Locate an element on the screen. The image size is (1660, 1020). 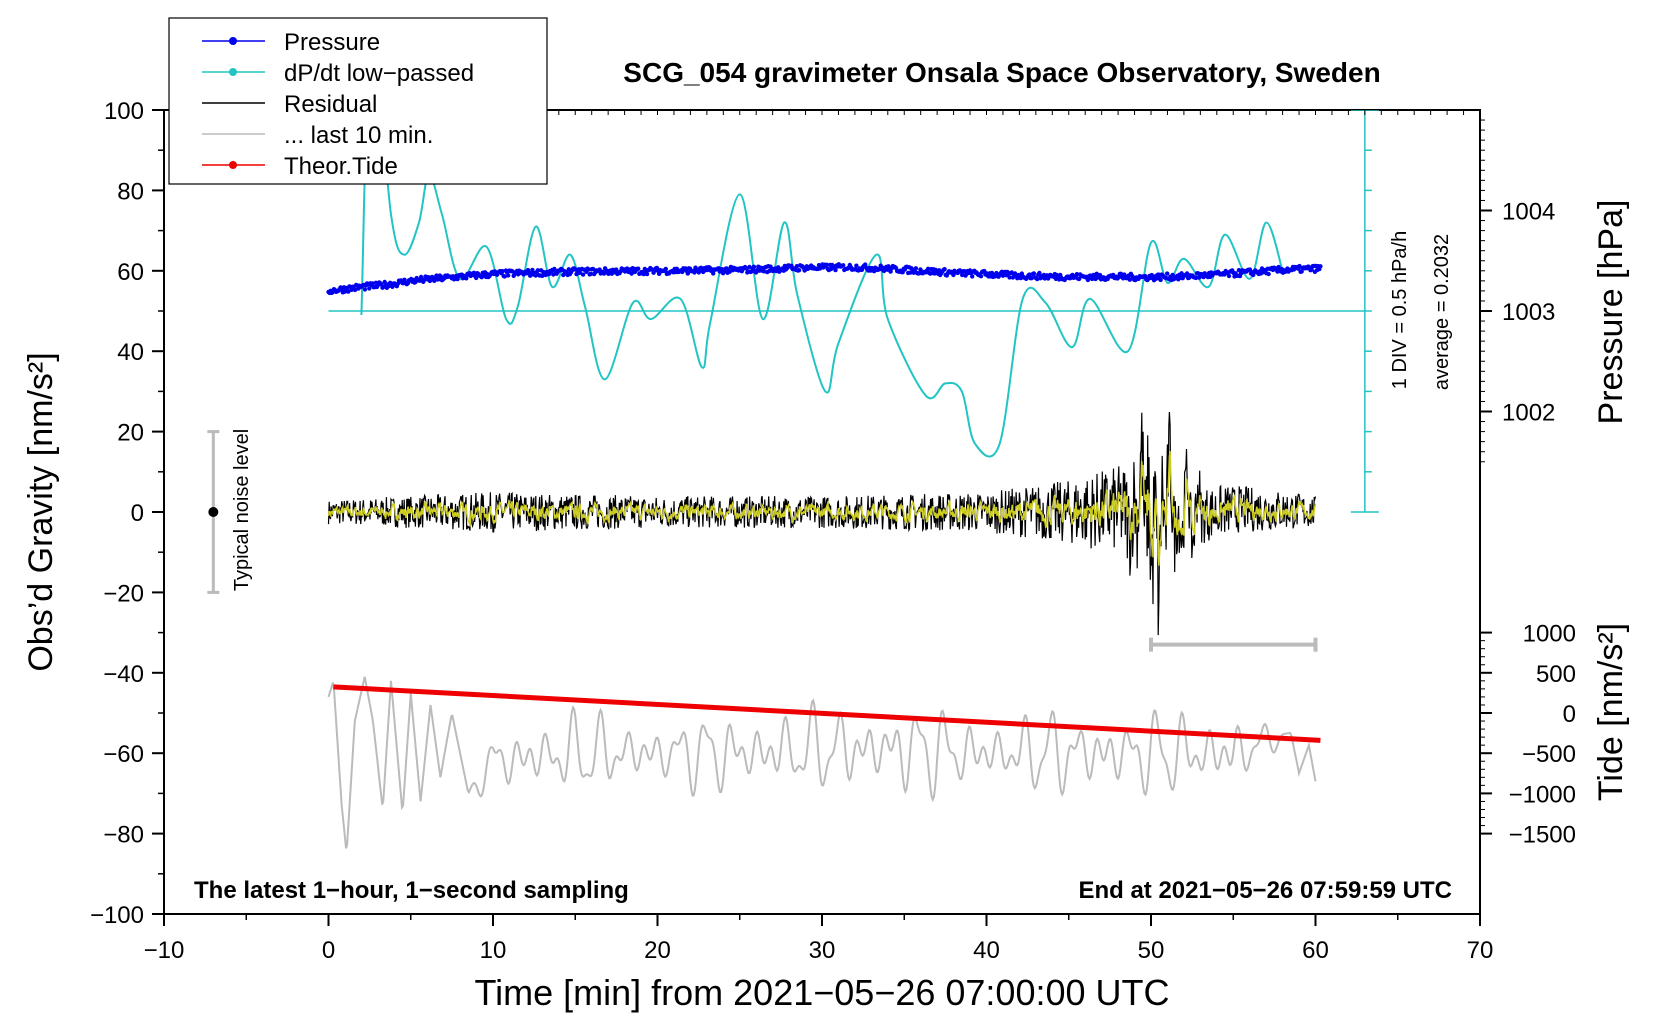
legend-label: ... last 10 min. is located at coordinates (358, 135).